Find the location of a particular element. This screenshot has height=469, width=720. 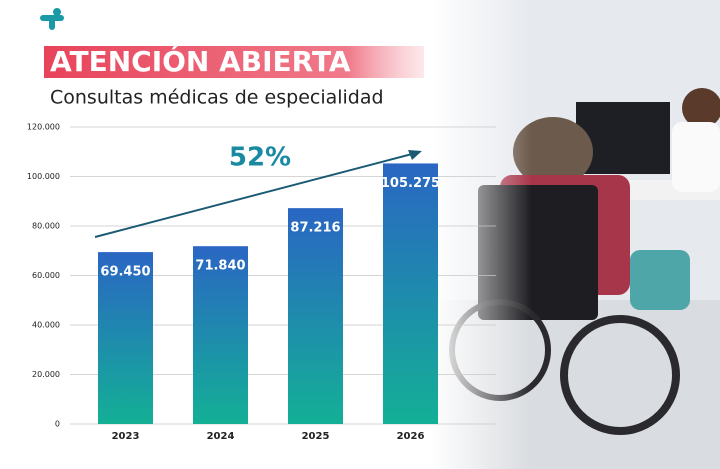

chart-subtitle: Consultas médicas de especialidad is located at coordinates (217, 98).